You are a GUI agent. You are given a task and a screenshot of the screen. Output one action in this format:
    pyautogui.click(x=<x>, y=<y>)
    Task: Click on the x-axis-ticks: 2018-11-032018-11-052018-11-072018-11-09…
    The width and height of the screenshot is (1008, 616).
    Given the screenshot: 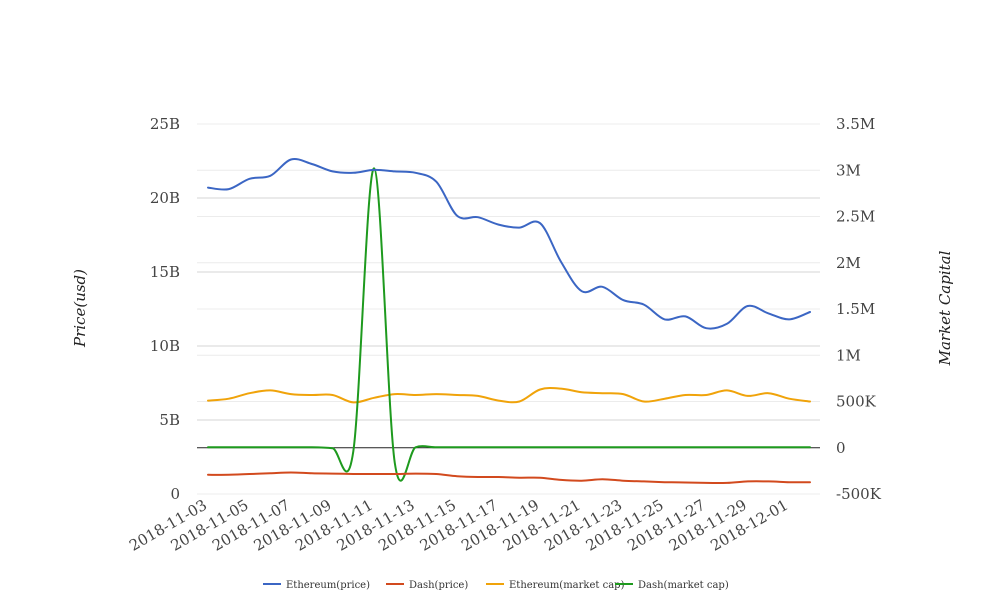 What is the action you would take?
    pyautogui.click(x=458, y=525)
    